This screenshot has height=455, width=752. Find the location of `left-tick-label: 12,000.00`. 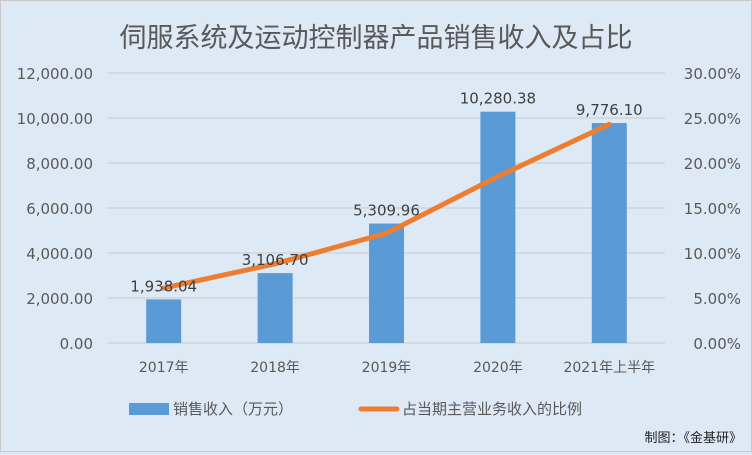

left-tick-label: 12,000.00 is located at coordinates (55, 74).